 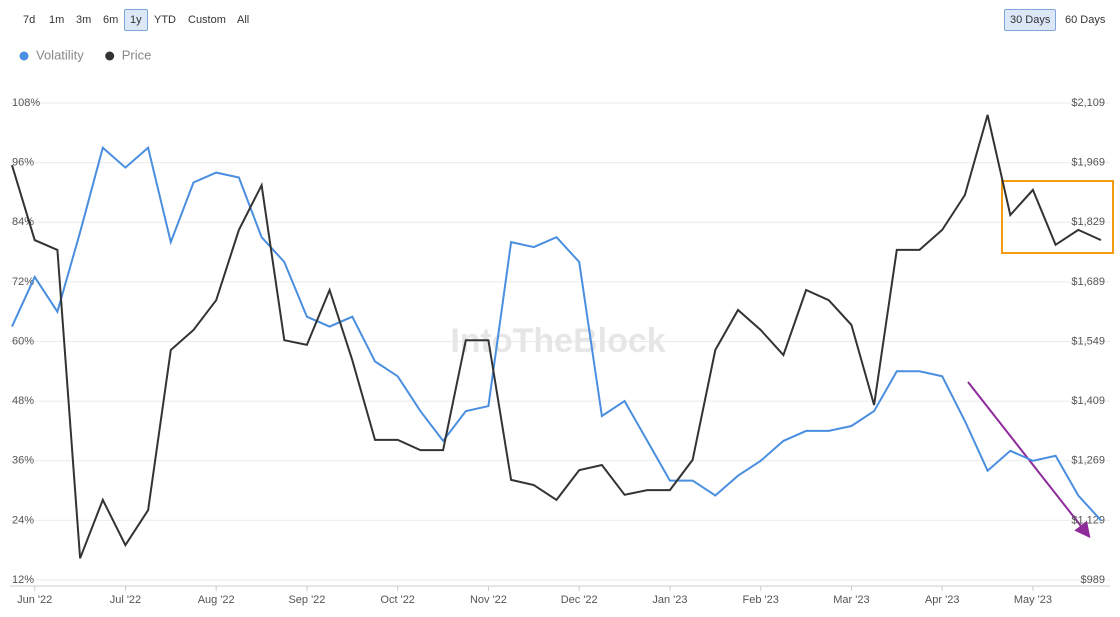 What do you see at coordinates (26, 103) in the screenshot?
I see `y-tick-label: 108%` at bounding box center [26, 103].